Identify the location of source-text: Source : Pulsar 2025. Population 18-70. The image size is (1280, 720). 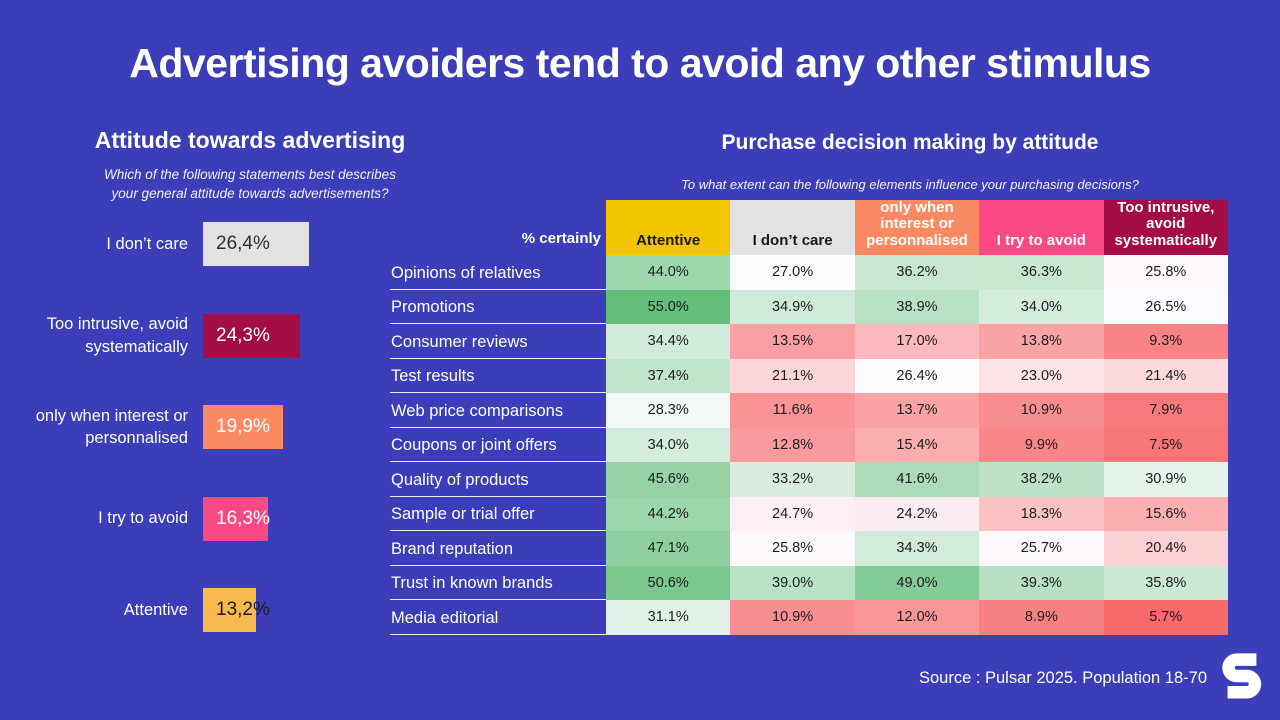
(1062, 678).